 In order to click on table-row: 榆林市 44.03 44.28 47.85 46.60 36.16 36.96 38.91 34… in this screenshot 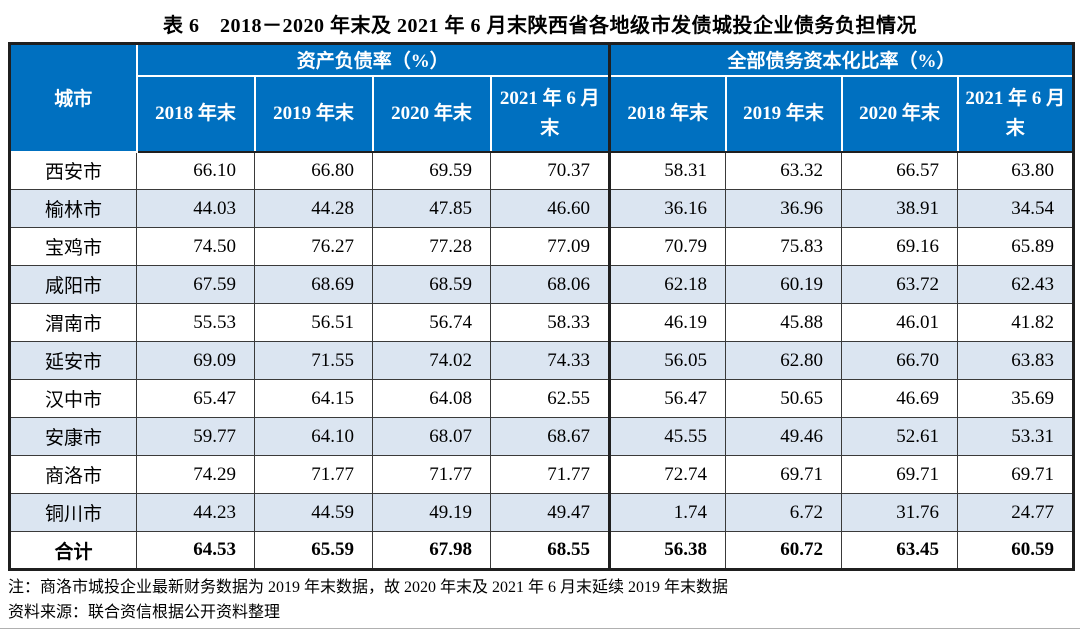, I will do `click(542, 208)`.